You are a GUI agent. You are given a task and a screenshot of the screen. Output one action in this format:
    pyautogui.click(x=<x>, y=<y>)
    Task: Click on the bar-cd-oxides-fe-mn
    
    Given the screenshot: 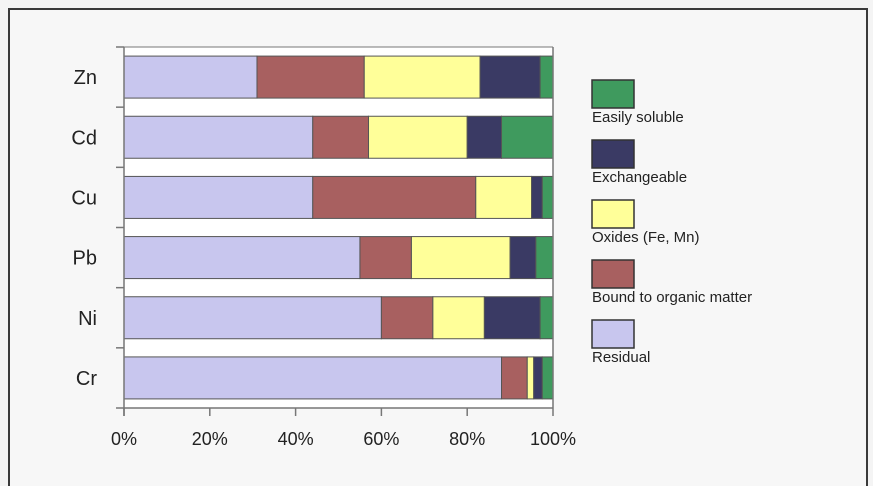 What is the action you would take?
    pyautogui.click(x=418, y=137)
    